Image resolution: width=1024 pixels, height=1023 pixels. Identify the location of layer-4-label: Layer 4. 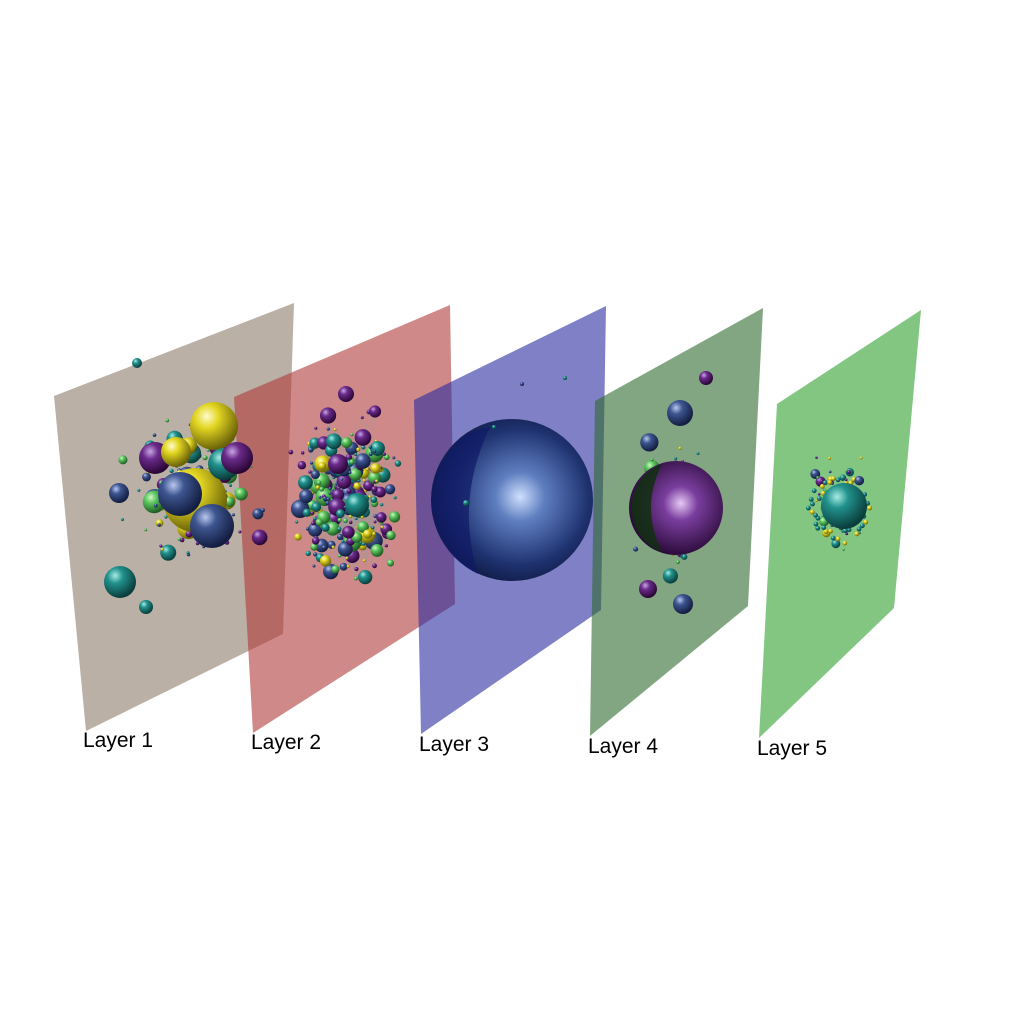
(623, 746).